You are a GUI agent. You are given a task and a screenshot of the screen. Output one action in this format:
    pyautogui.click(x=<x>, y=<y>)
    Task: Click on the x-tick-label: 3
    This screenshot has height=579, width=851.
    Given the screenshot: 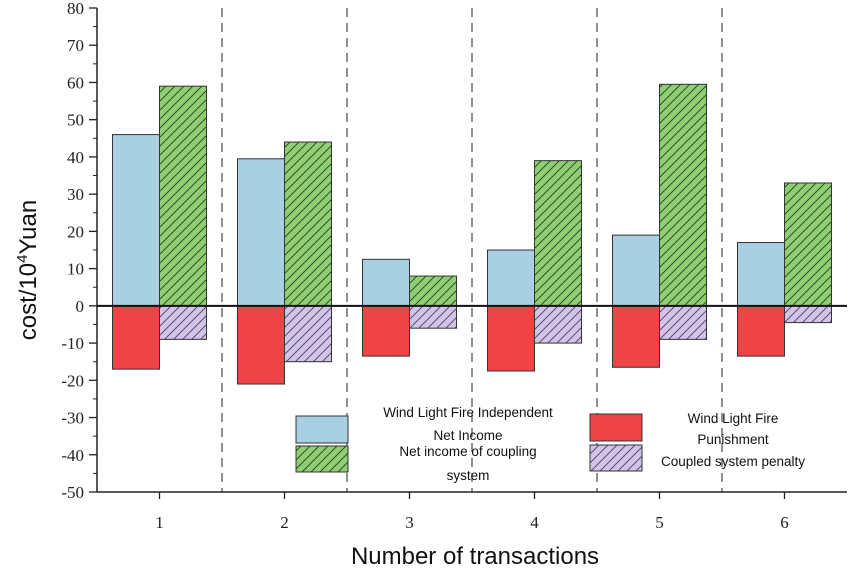 What is the action you would take?
    pyautogui.click(x=409, y=522)
    